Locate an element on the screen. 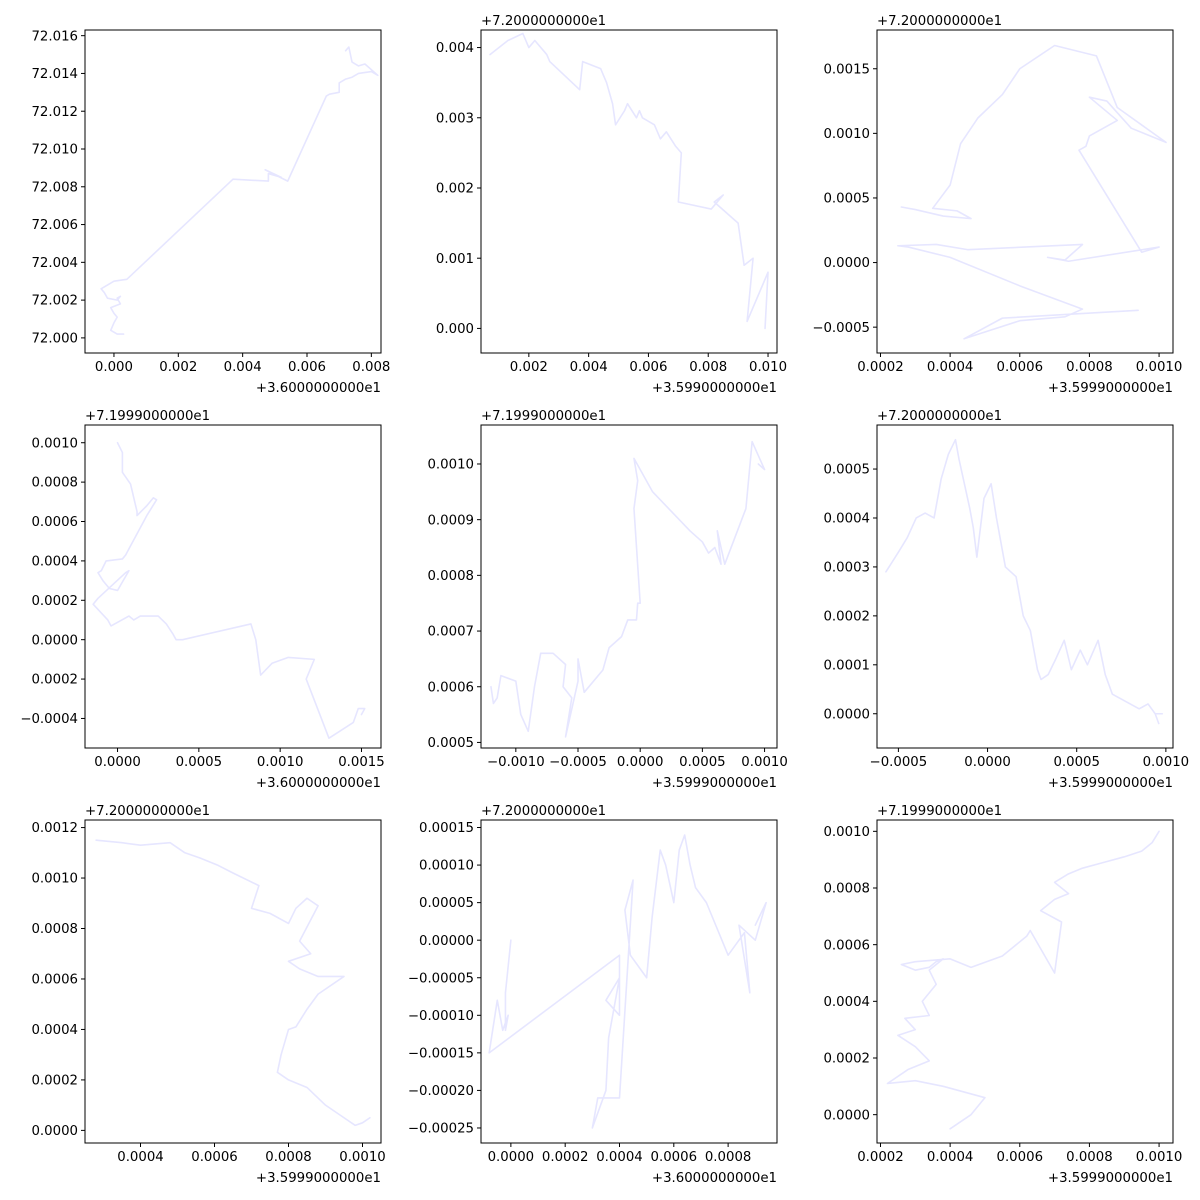  y-tick-label: 72.000 is located at coordinates (54, 338).